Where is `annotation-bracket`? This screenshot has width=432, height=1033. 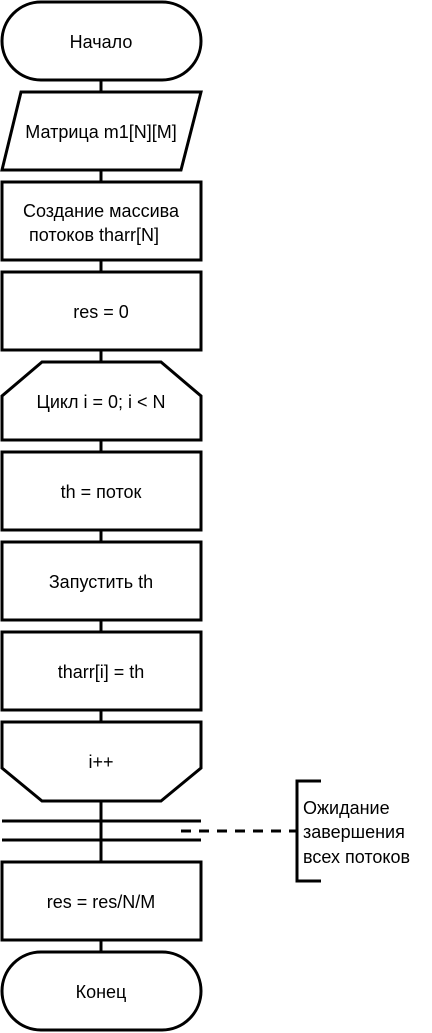
annotation-bracket is located at coordinates (308, 831).